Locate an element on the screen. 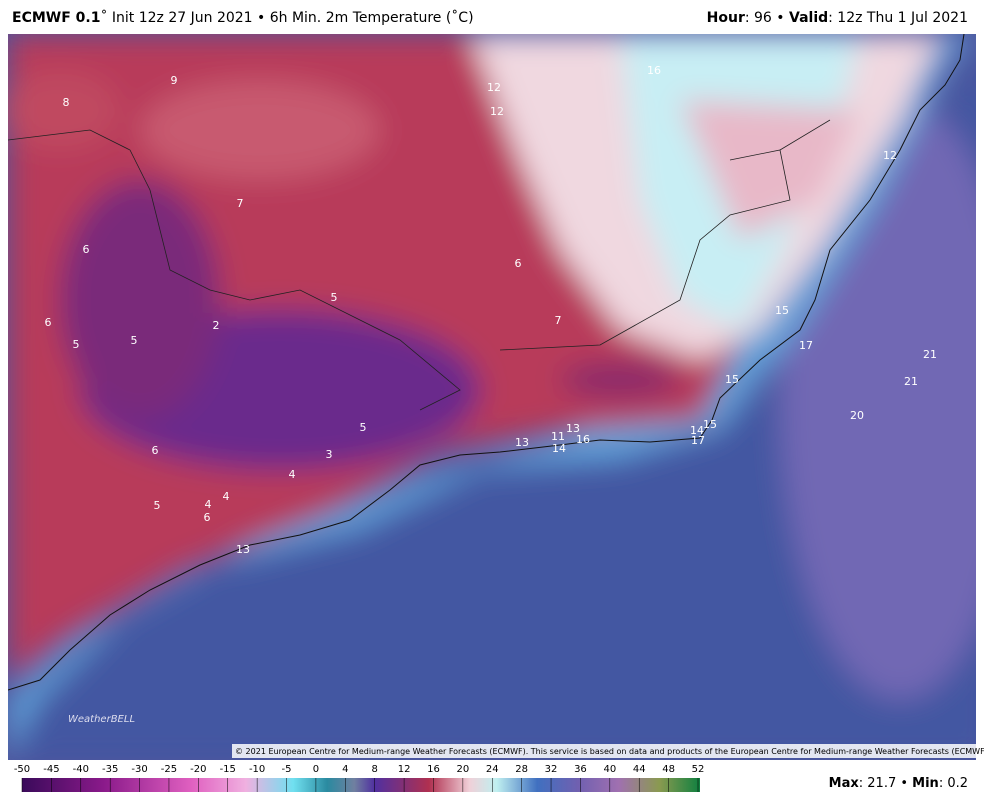 This screenshot has height=812, width=984. hour-label: Hour is located at coordinates (726, 18).